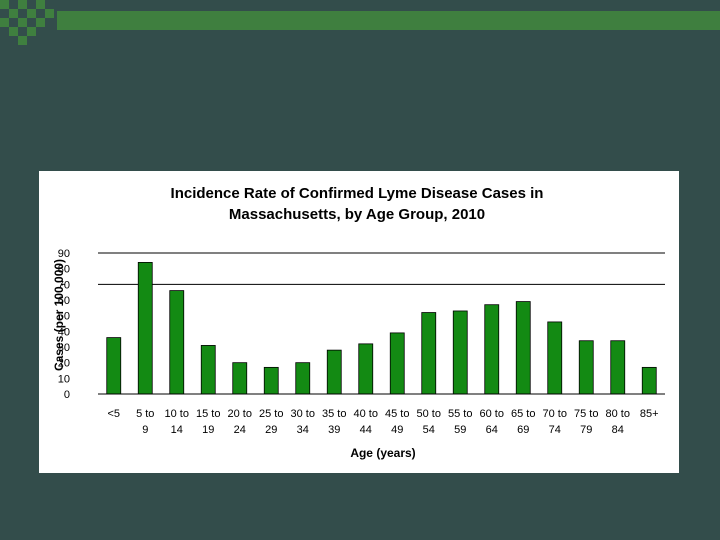 The image size is (720, 540). What do you see at coordinates (357, 214) in the screenshot?
I see `chart-title-line-2: Massachusetts, by Age Group, 2010` at bounding box center [357, 214].